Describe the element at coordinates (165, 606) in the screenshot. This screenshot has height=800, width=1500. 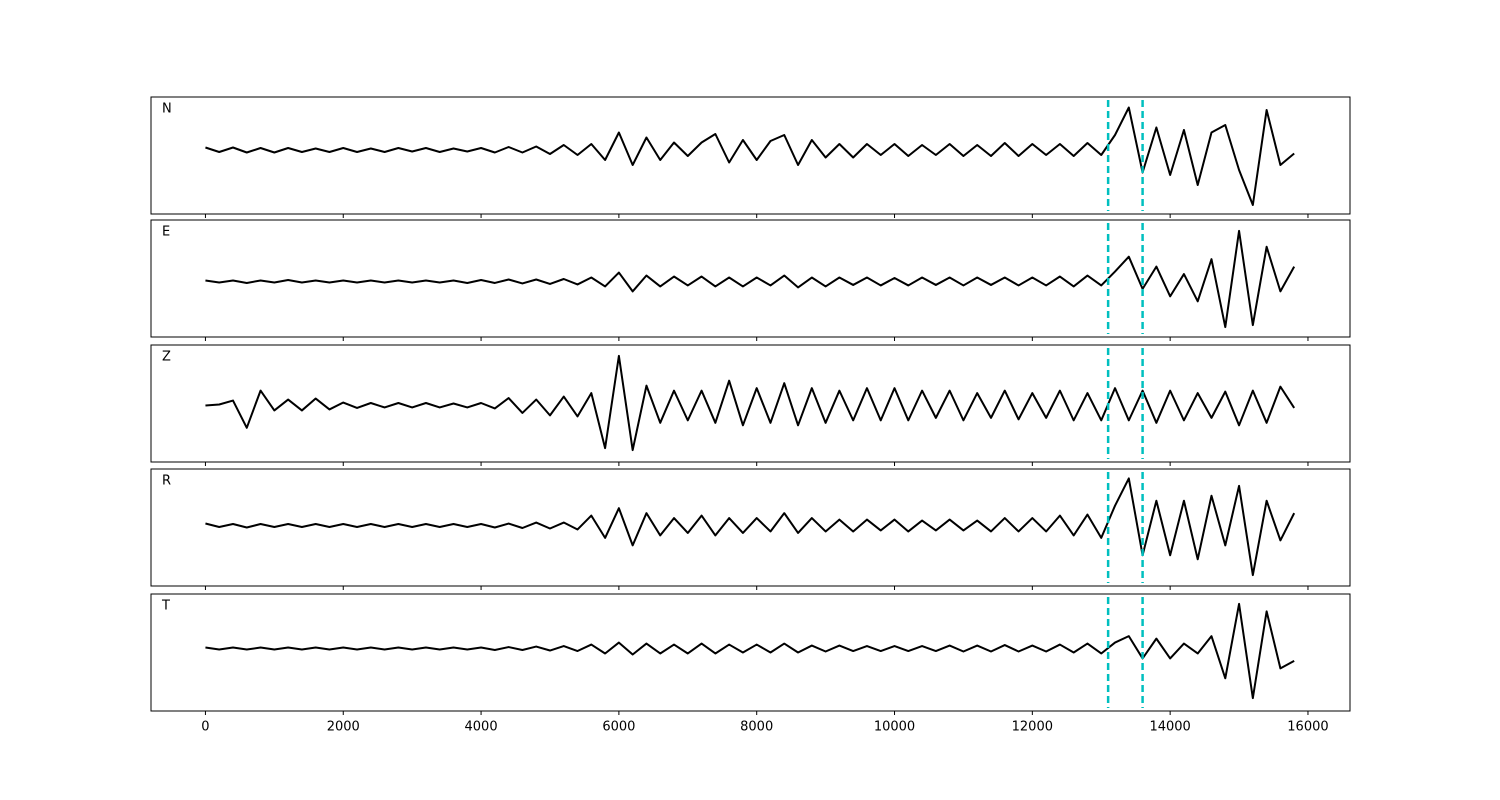
I see `panel-label: T` at that location.